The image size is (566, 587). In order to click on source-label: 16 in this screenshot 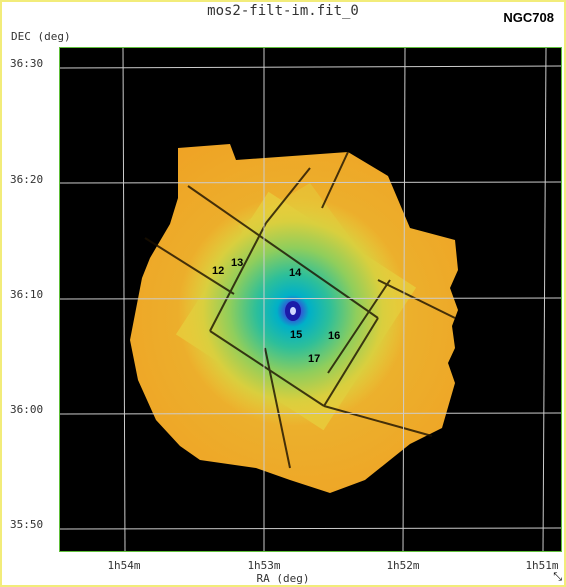, I will do `click(334, 336)`.